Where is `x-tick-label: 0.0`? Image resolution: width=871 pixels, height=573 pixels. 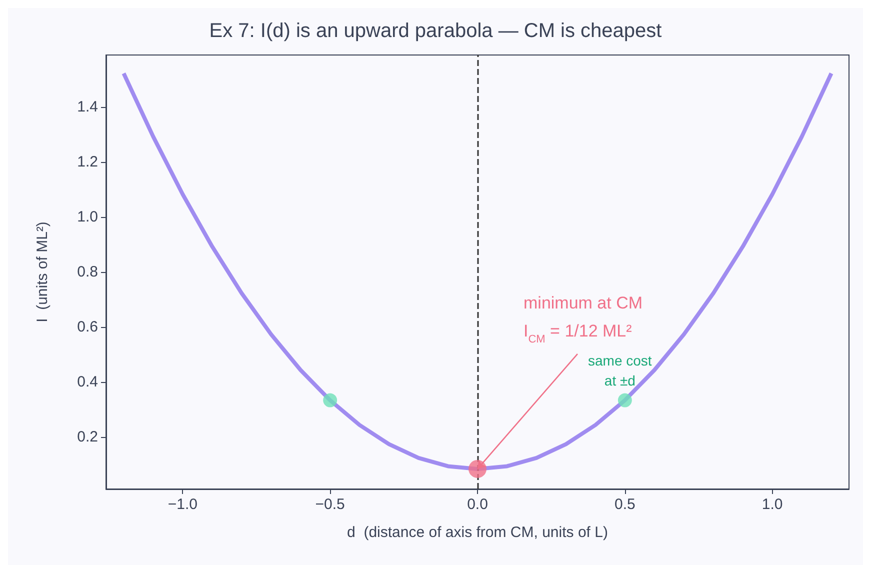 x-tick-label: 0.0 is located at coordinates (477, 504).